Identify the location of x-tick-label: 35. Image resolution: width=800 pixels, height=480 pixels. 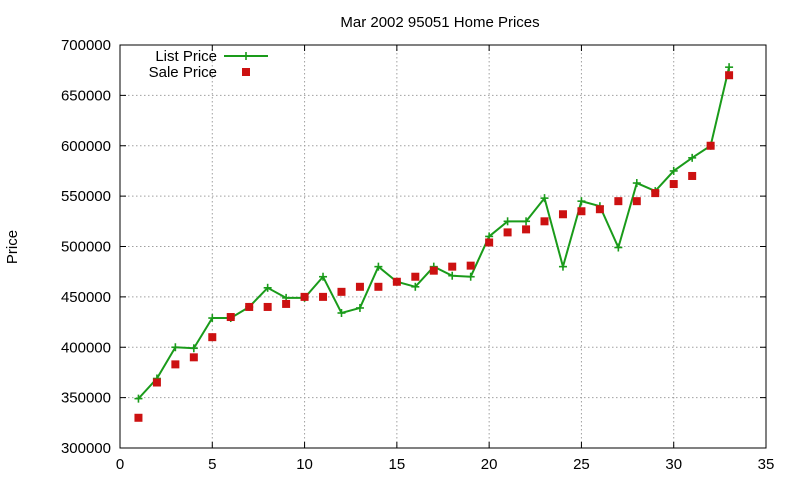
(766, 464).